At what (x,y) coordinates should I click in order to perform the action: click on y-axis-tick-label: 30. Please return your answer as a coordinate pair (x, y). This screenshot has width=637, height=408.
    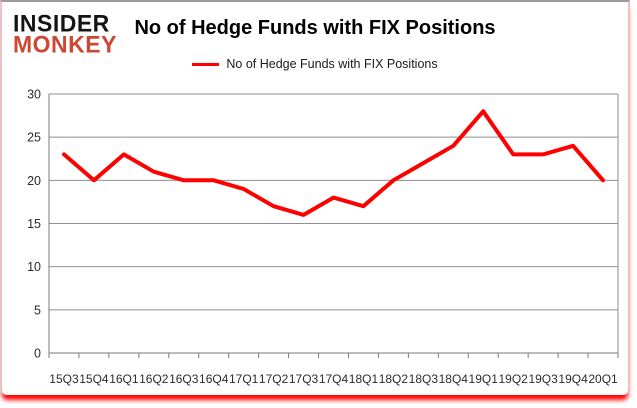
    Looking at the image, I should click on (34, 95).